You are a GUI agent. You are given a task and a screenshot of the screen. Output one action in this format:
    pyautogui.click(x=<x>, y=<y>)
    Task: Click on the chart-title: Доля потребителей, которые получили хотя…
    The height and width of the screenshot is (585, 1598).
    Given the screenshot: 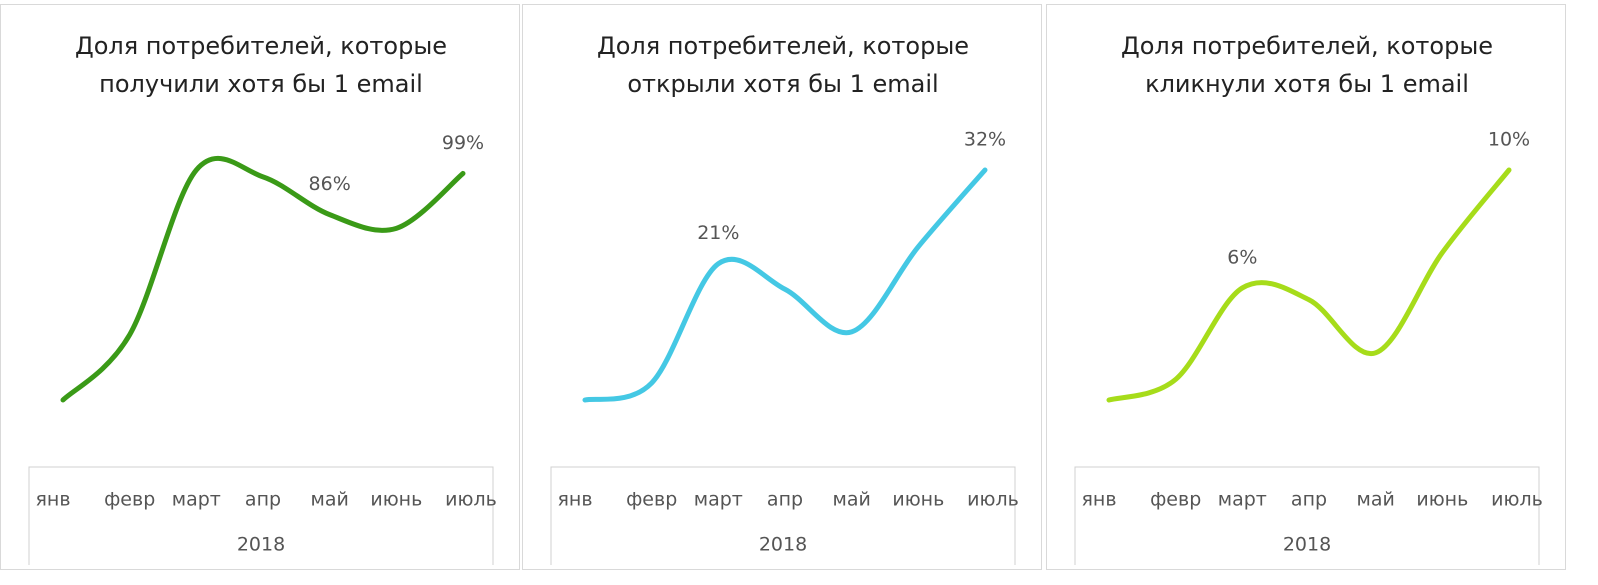 What is the action you would take?
    pyautogui.click(x=261, y=65)
    